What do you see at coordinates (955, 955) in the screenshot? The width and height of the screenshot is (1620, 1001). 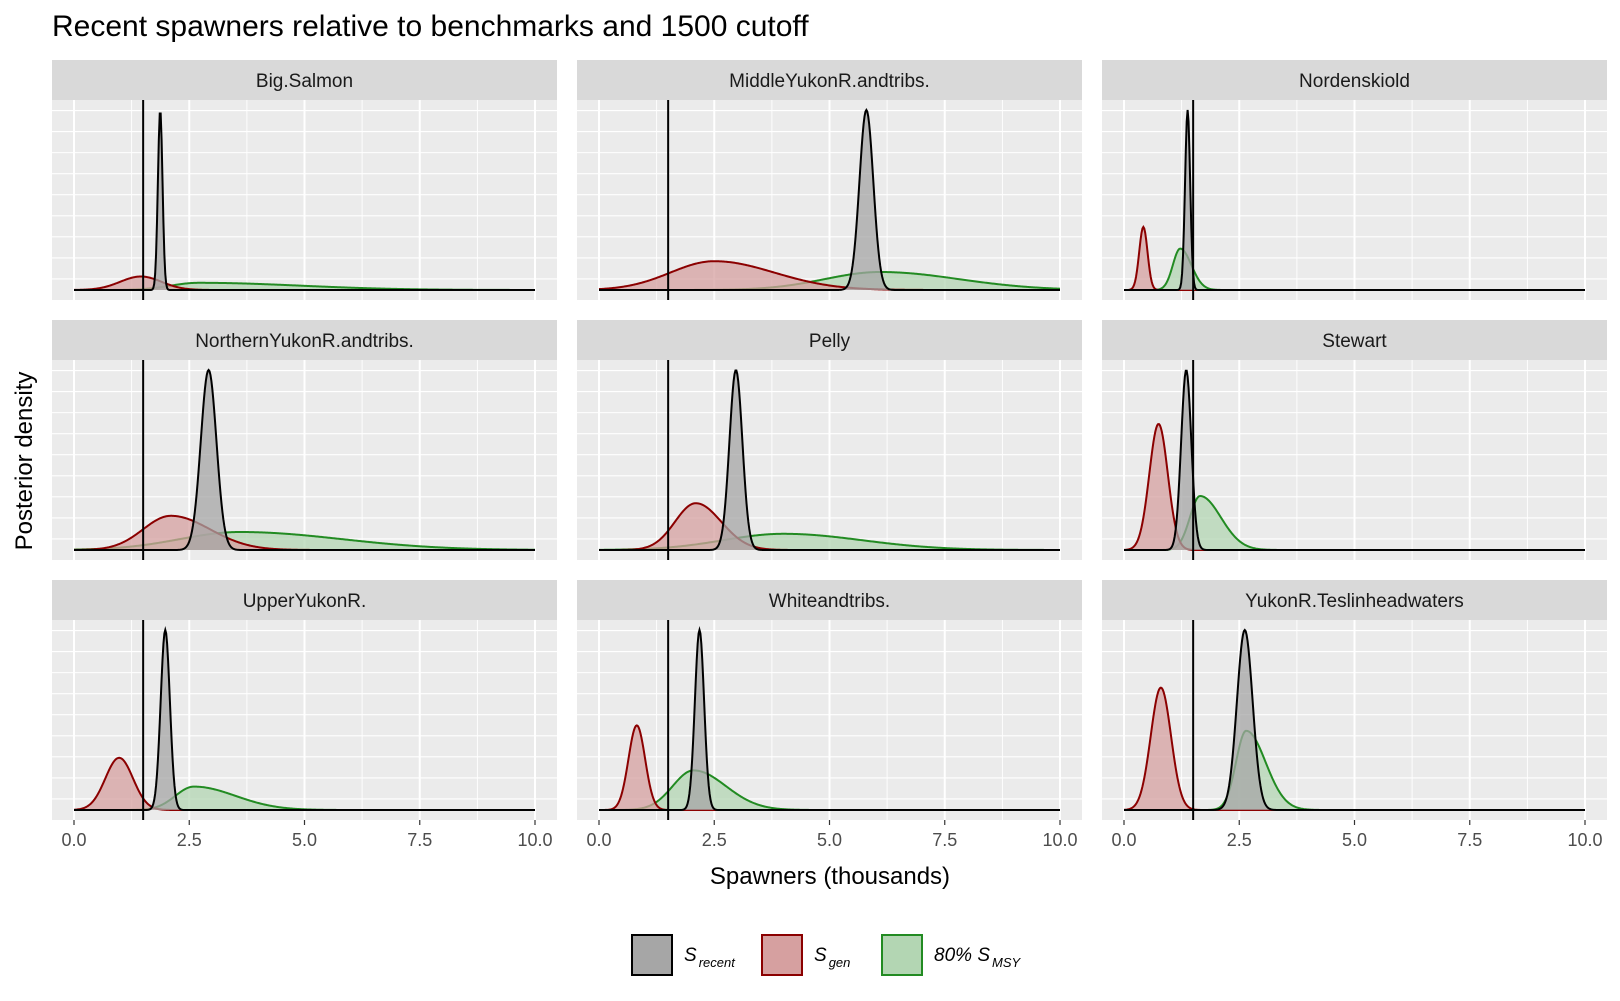 I see `legend-prefix: 80%` at bounding box center [955, 955].